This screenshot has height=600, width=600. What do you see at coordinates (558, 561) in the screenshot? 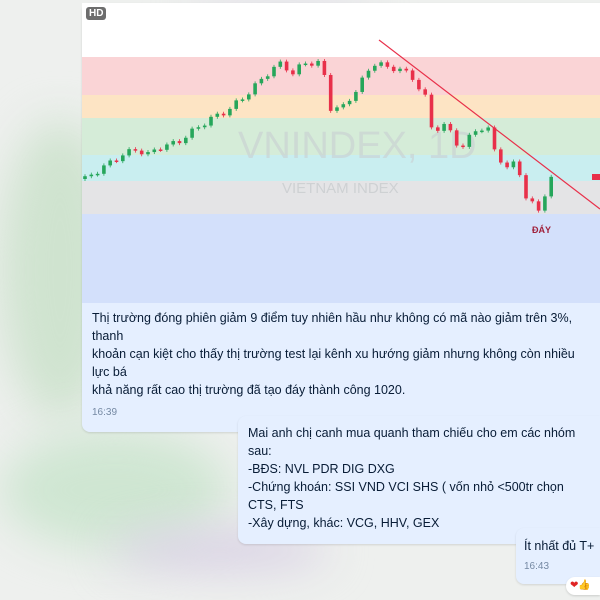
I see `message-bubble: Ít nhất đủ T+ 16:43 ❤👍` at bounding box center [558, 561].